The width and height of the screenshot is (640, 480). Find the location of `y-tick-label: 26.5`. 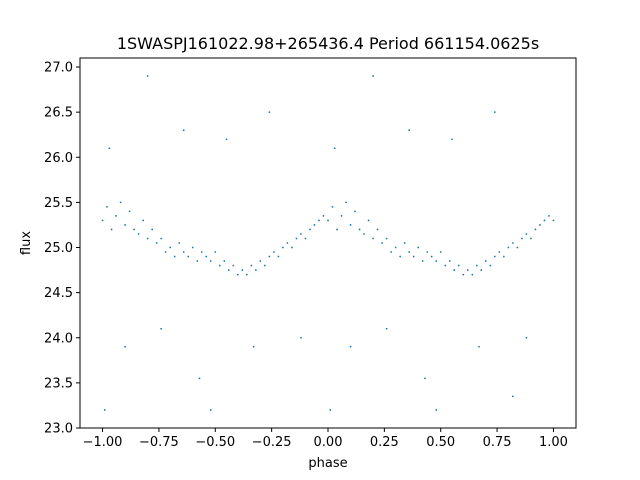

y-tick-label: 26.5 is located at coordinates (58, 113).